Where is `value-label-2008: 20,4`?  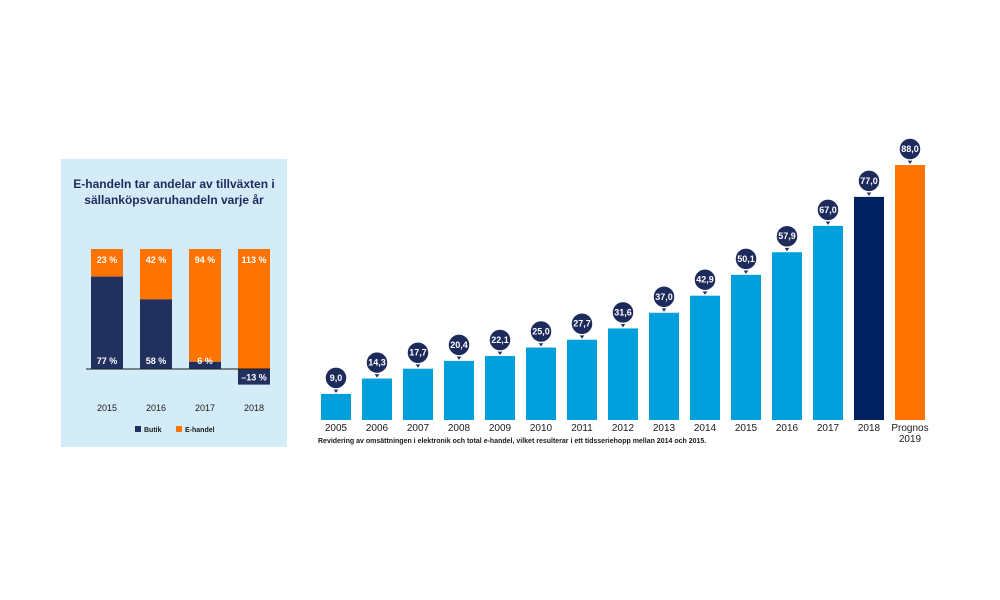
value-label-2008: 20,4 is located at coordinates (459, 345).